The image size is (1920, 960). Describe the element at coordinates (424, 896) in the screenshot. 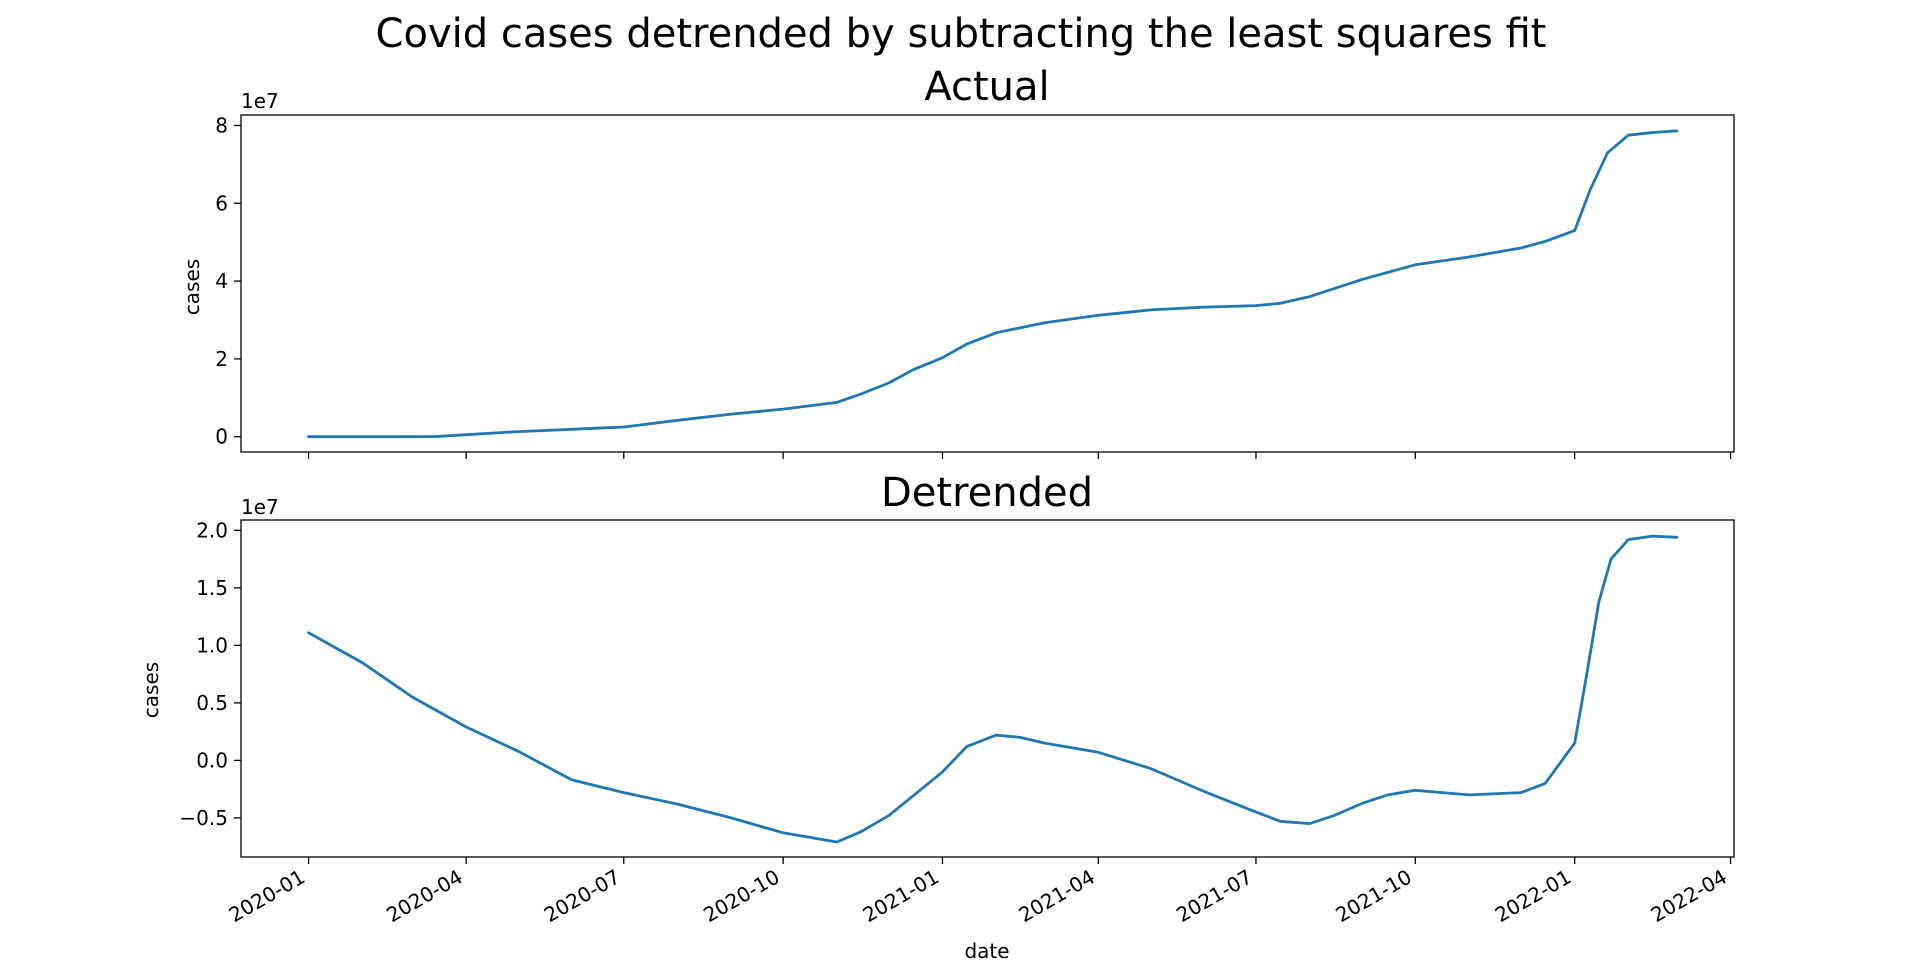

I see `x-tick-label: 2020-04` at that location.